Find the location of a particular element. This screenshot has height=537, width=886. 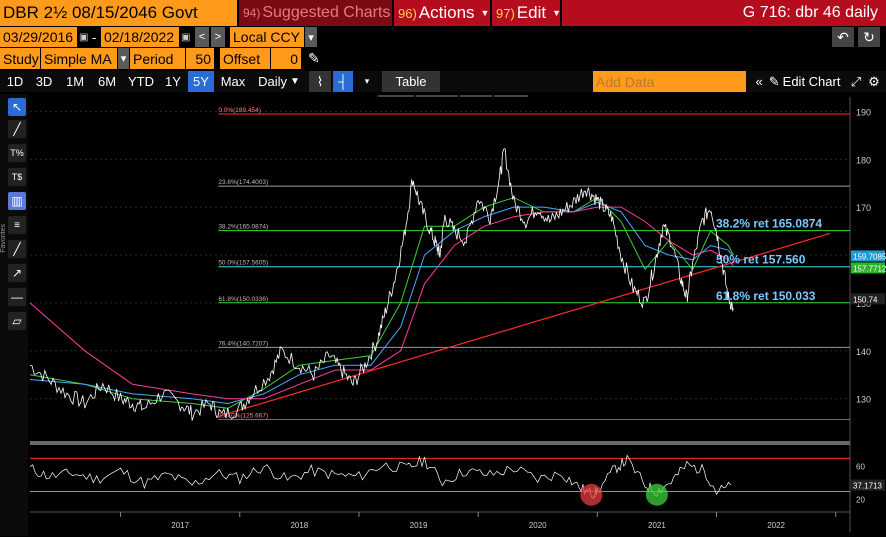

hline-tool-icon: — is located at coordinates (17, 297).